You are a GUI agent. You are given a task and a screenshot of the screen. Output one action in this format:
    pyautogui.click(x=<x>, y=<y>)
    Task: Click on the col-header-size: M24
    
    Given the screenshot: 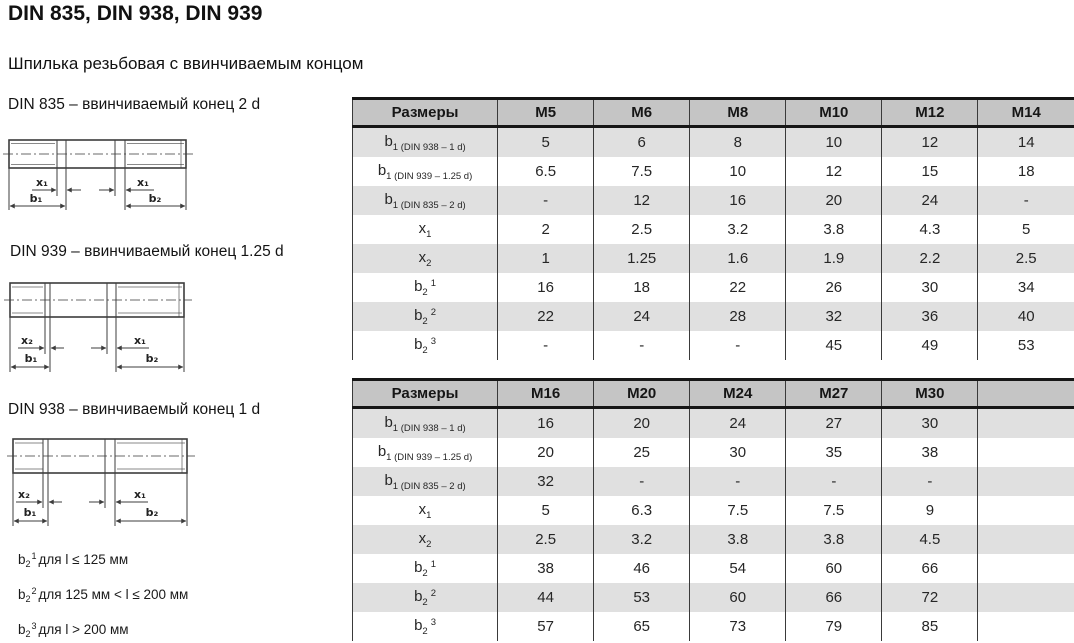 What is the action you would take?
    pyautogui.click(x=737, y=394)
    